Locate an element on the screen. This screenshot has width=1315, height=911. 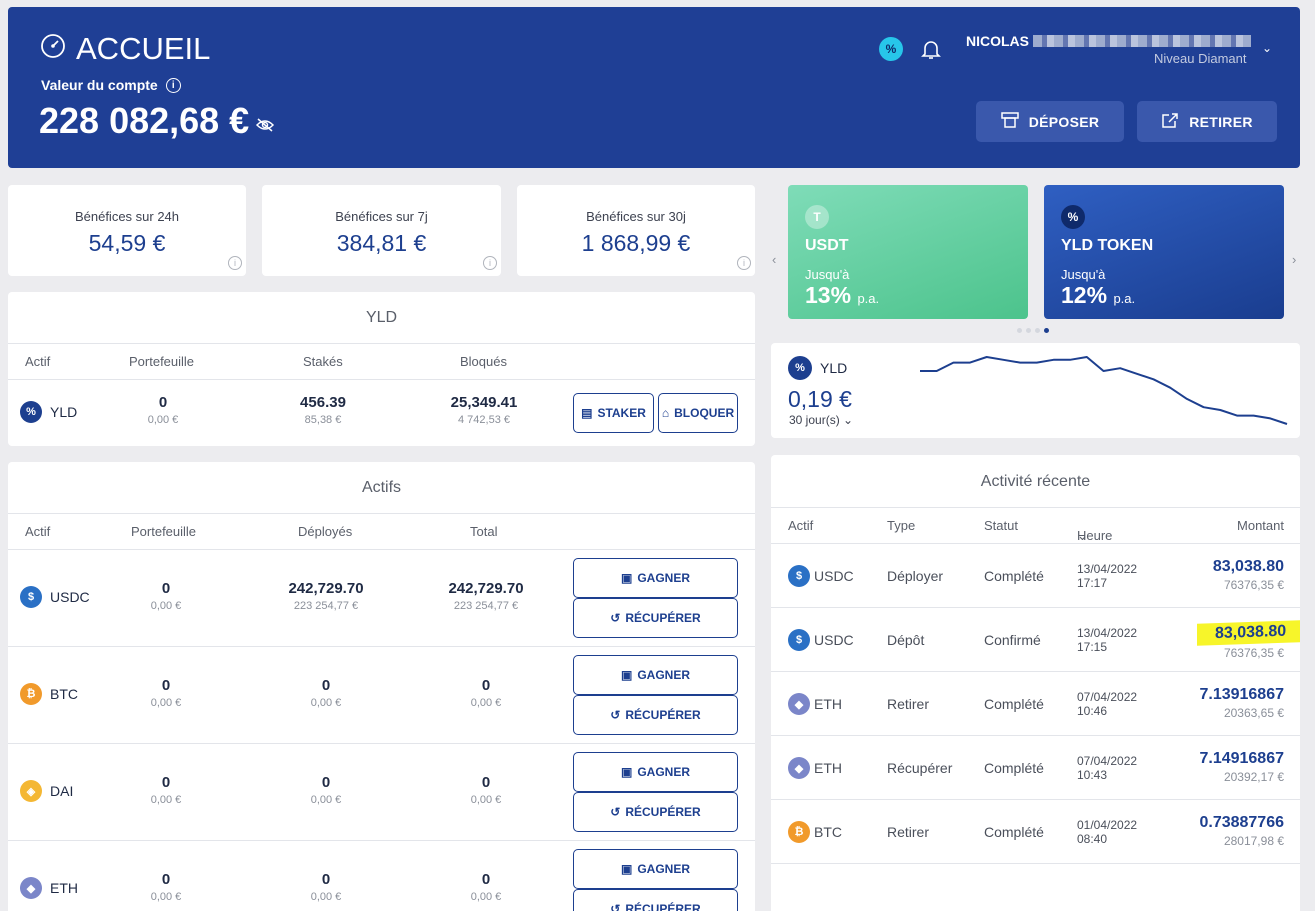
lock-label: BLOQUER is located at coordinates (704, 413).